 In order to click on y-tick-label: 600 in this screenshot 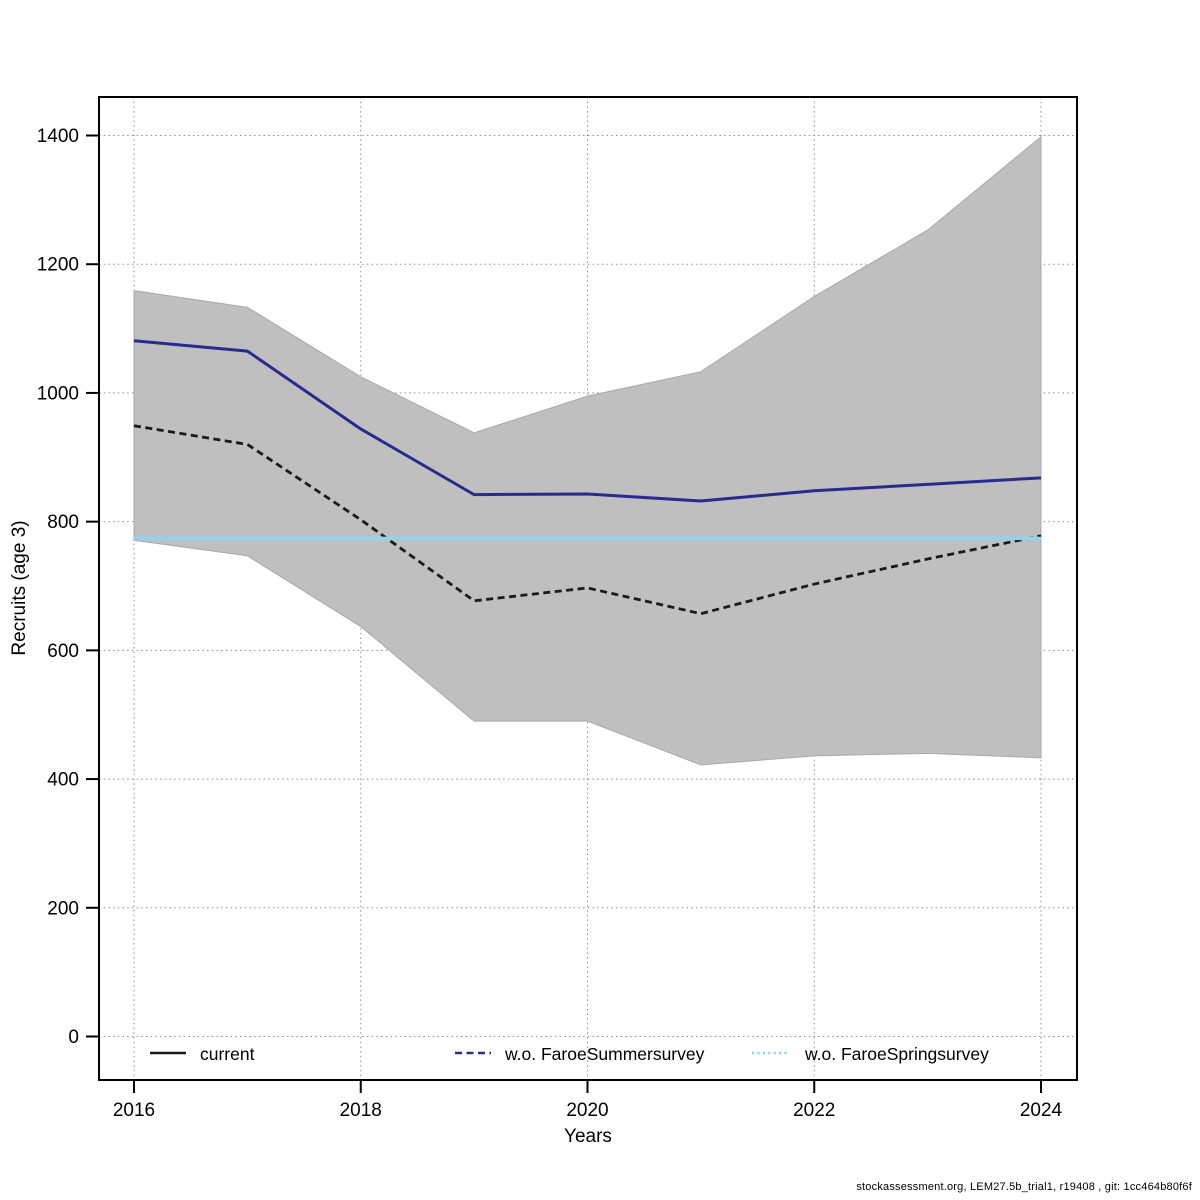, I will do `click(63, 651)`.